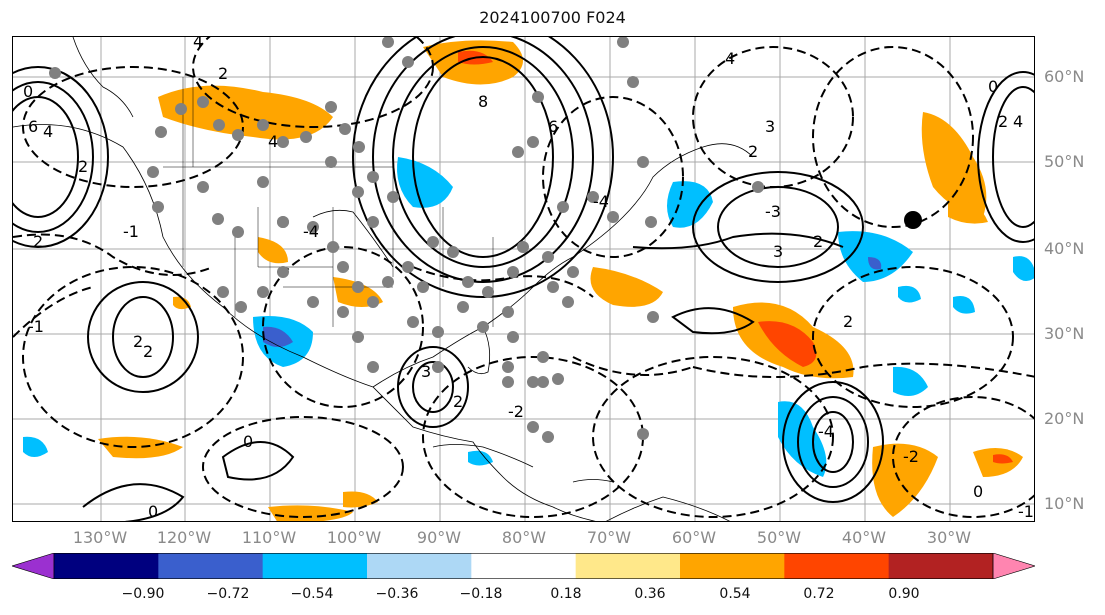  What do you see at coordinates (650, 594) in the screenshot?
I see `colorbar-tick: 0.36` at bounding box center [650, 594].